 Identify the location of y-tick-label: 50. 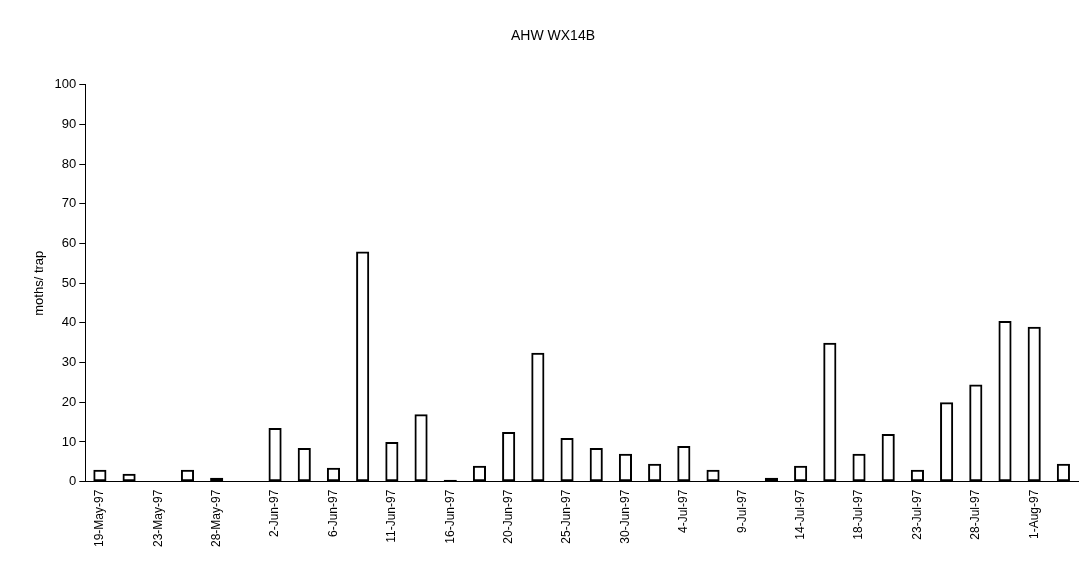
(69, 282).